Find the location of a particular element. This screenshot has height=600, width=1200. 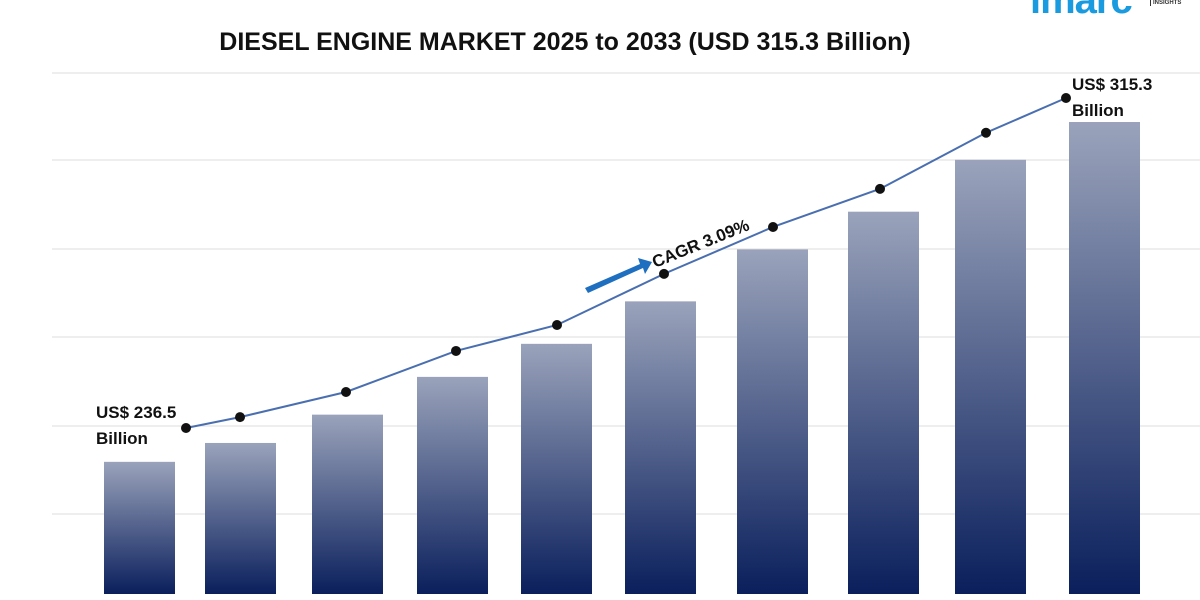

end-value-label: US$ 315.3 is located at coordinates (1112, 84).